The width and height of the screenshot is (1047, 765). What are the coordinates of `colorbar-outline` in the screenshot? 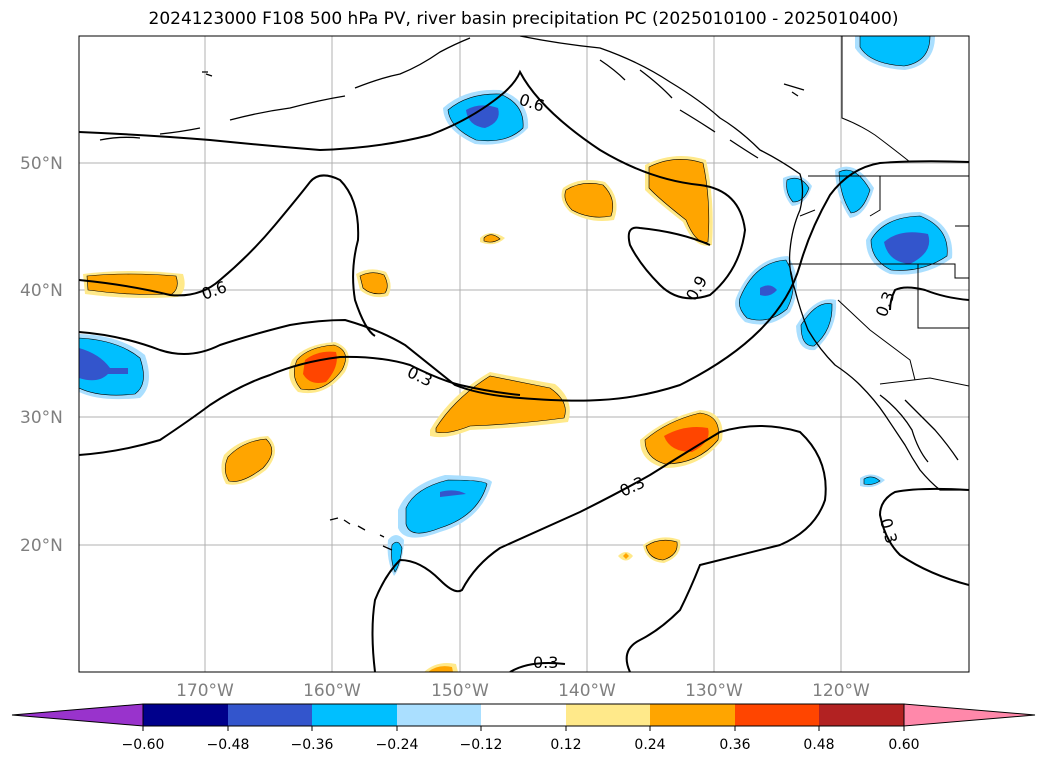 It's located at (523, 715).